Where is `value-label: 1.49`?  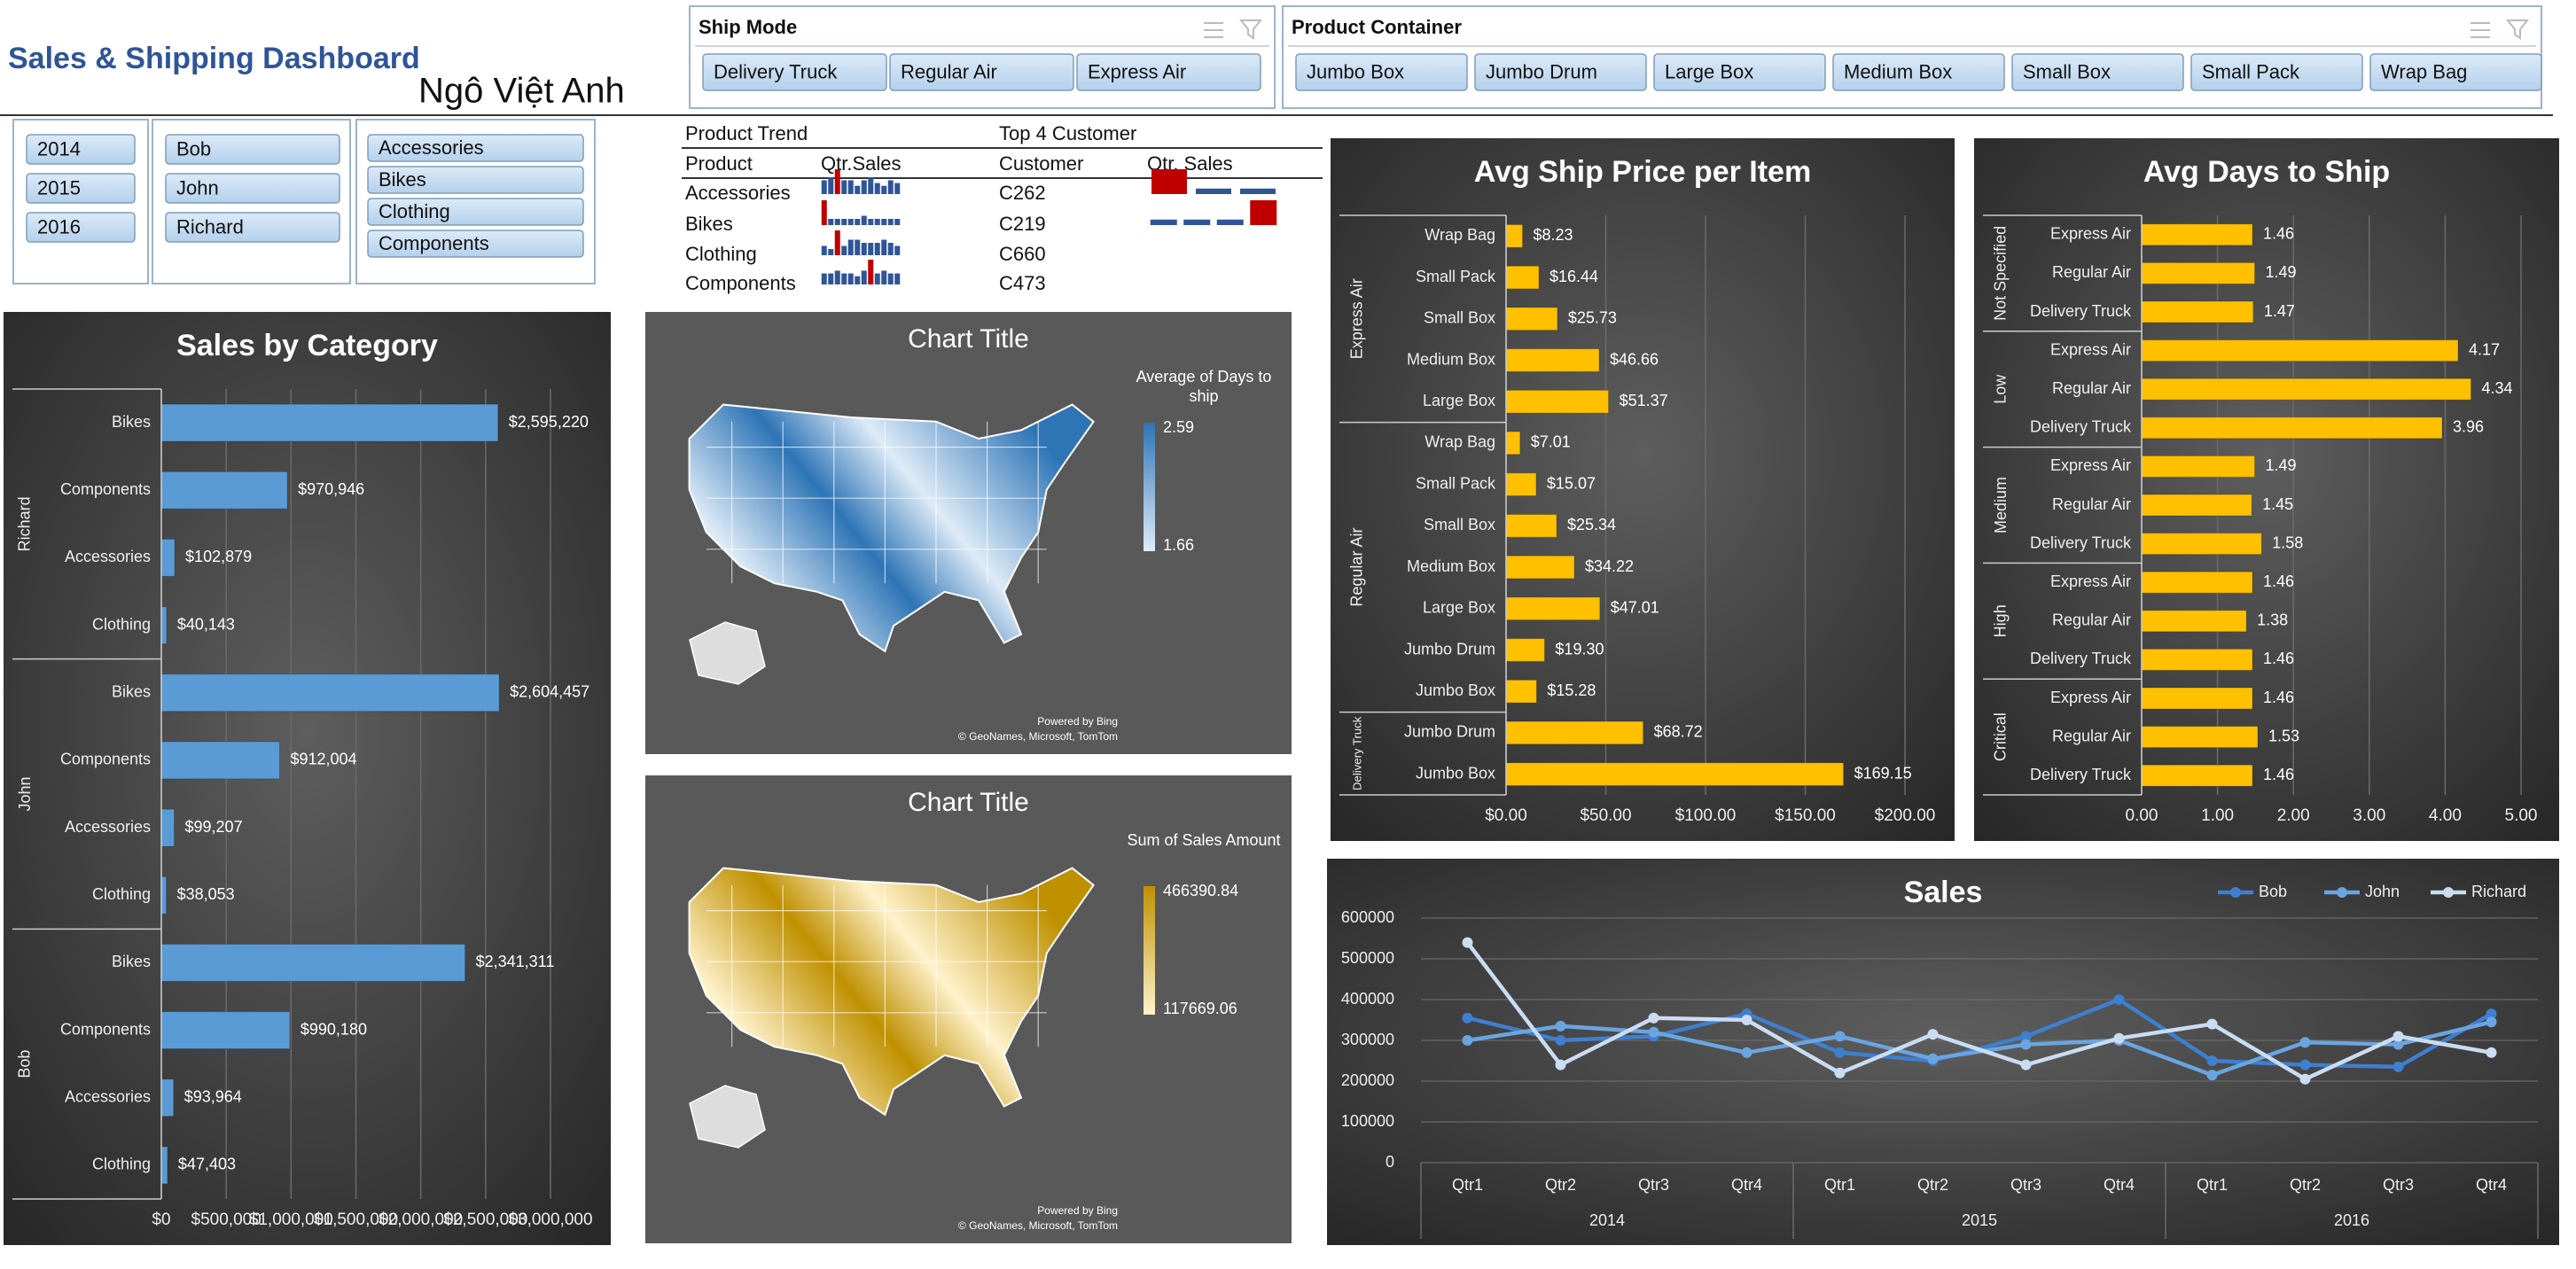
value-label: 1.49 is located at coordinates (2281, 465).